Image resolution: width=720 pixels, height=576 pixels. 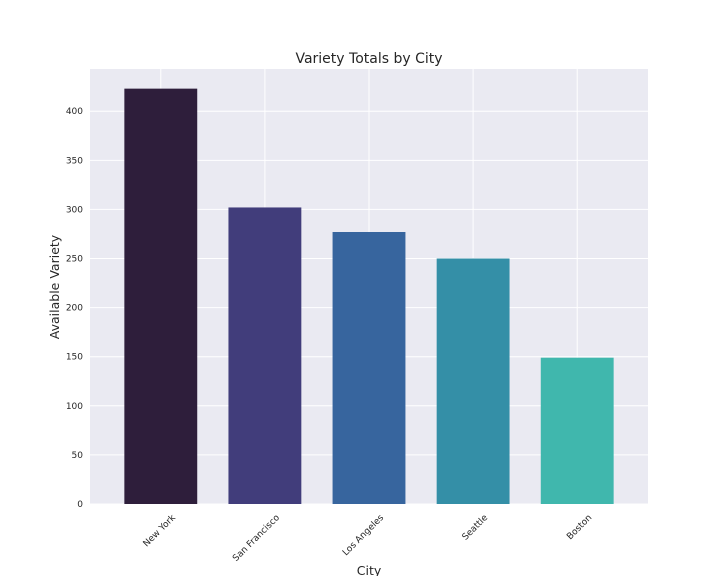 What do you see at coordinates (473, 381) in the screenshot?
I see `bar-seattle` at bounding box center [473, 381].